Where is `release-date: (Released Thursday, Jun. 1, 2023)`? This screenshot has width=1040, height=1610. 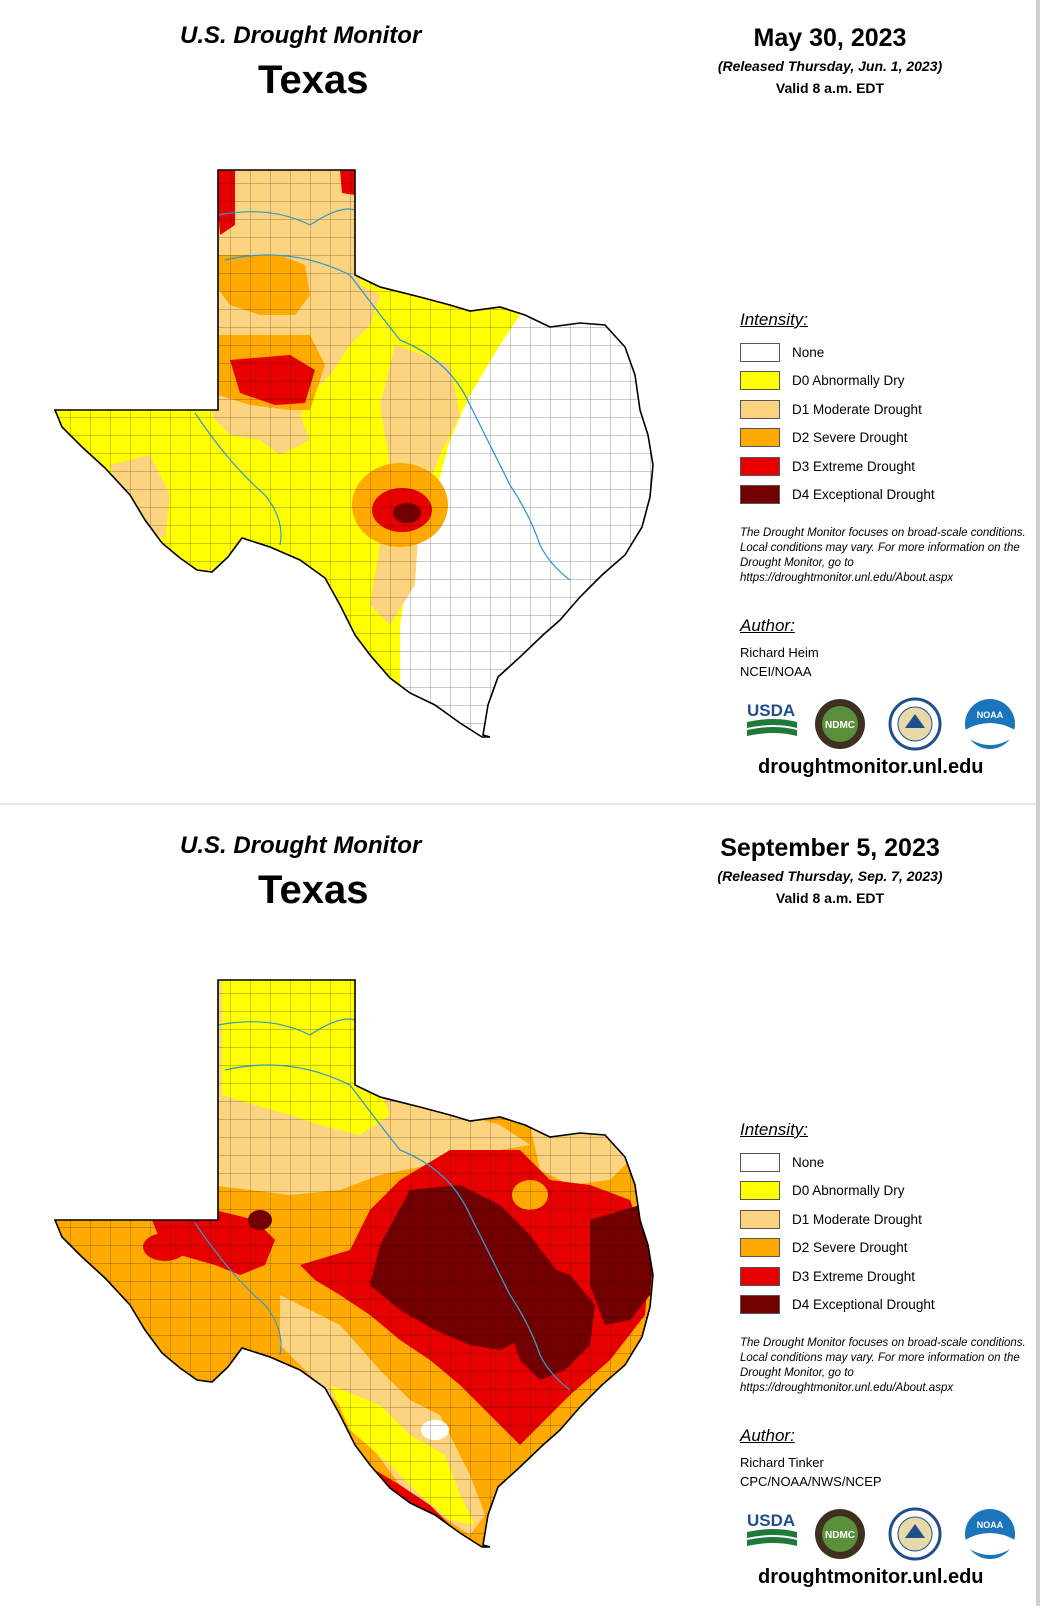 release-date: (Released Thursday, Jun. 1, 2023) is located at coordinates (830, 66).